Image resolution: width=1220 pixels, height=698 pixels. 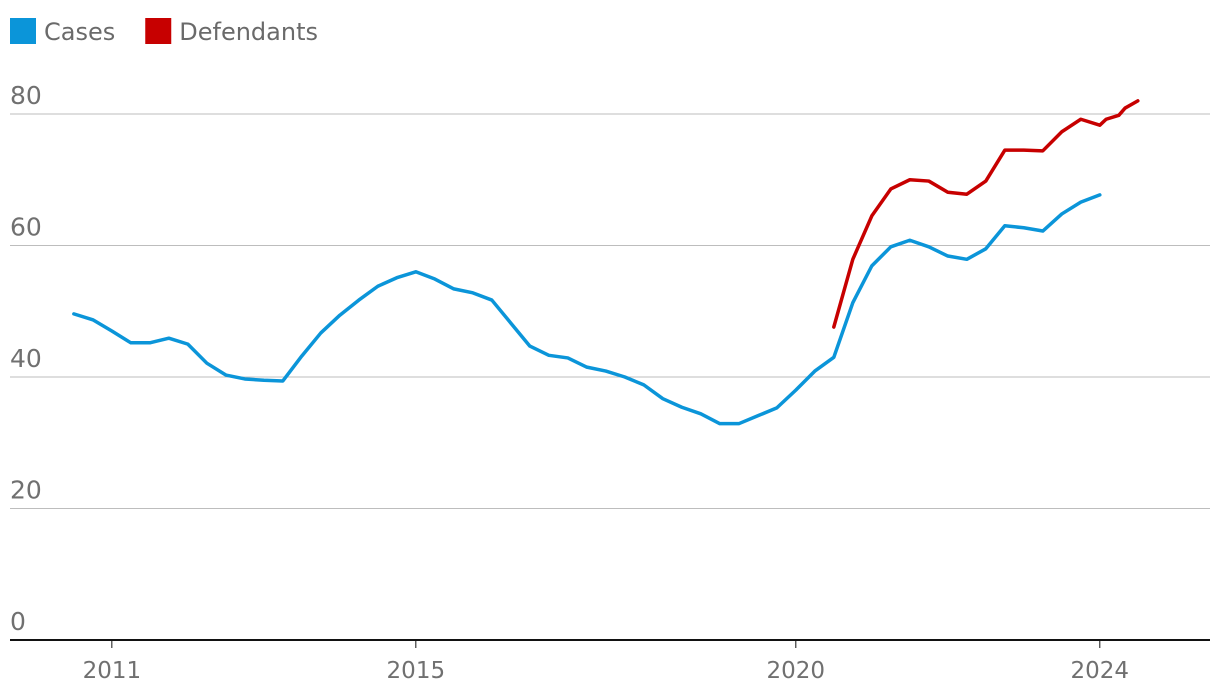 What do you see at coordinates (248, 32) in the screenshot?
I see `legend-label: Defendants` at bounding box center [248, 32].